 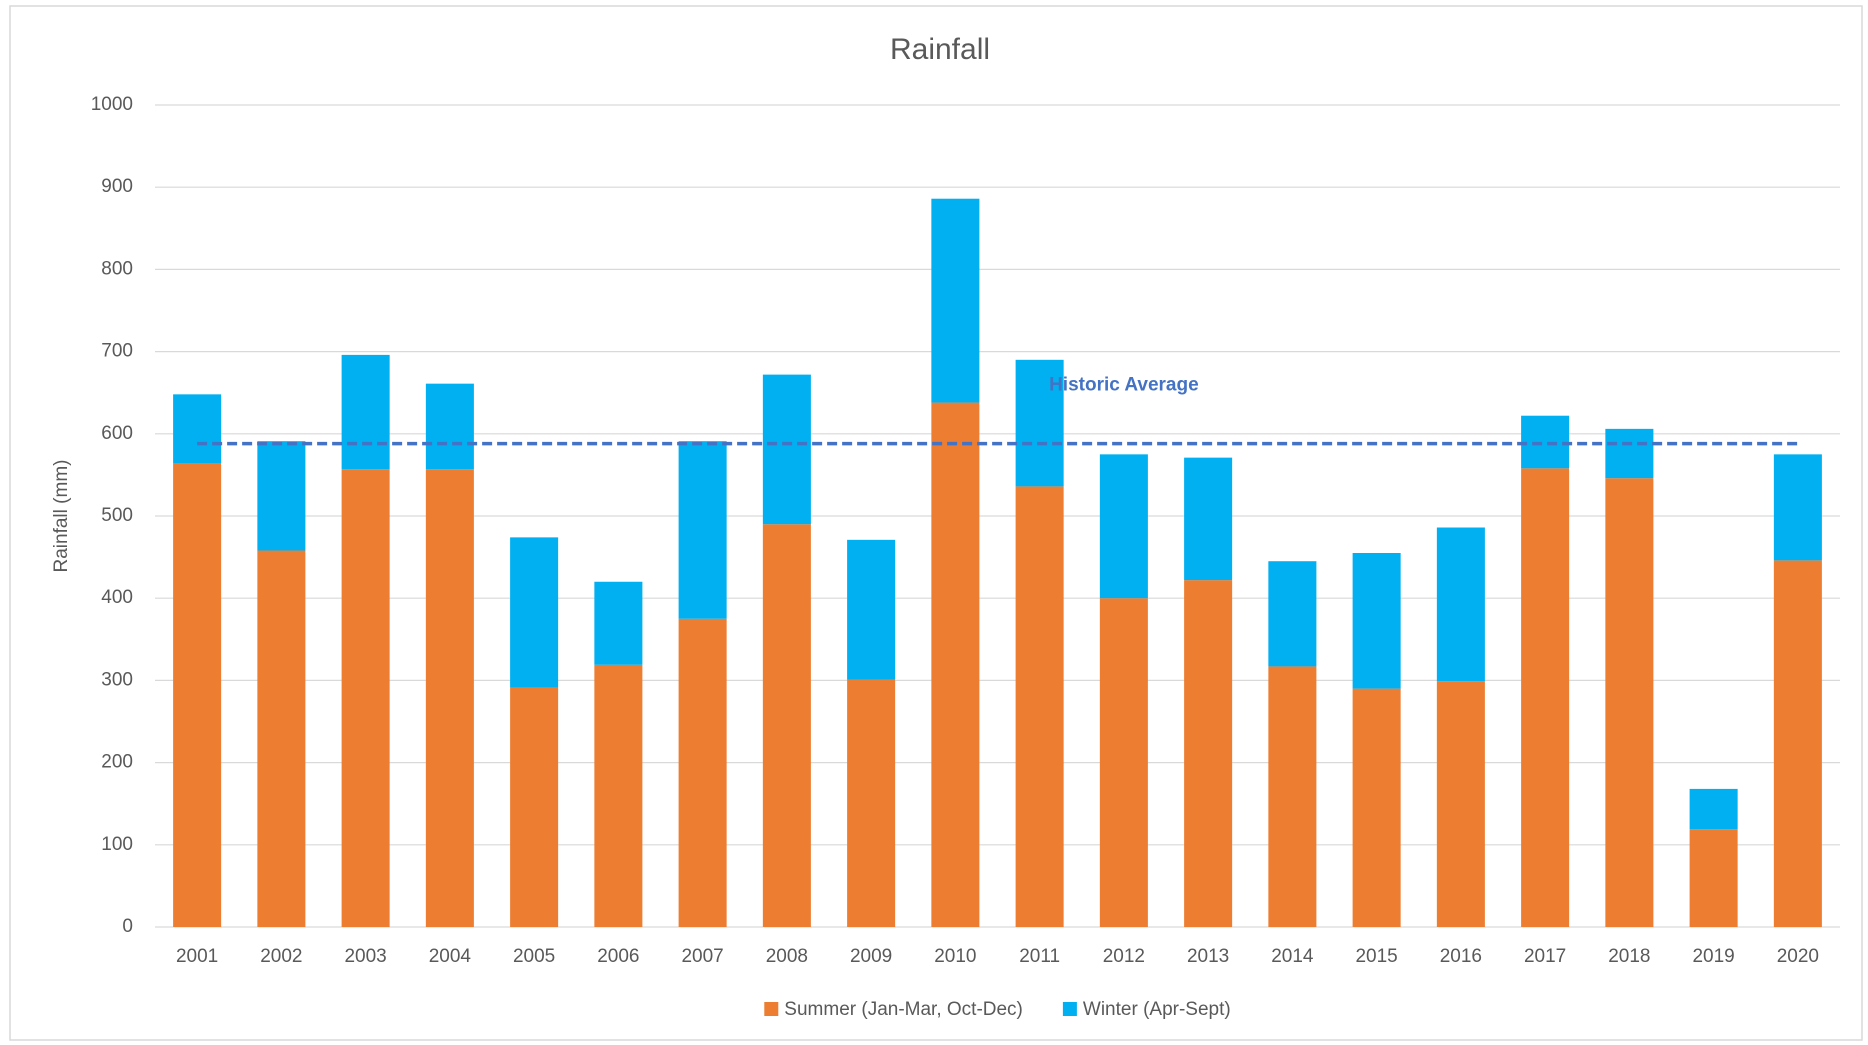 What do you see at coordinates (61, 516) in the screenshot?
I see `y-axis-label: Rainfall (mm)` at bounding box center [61, 516].